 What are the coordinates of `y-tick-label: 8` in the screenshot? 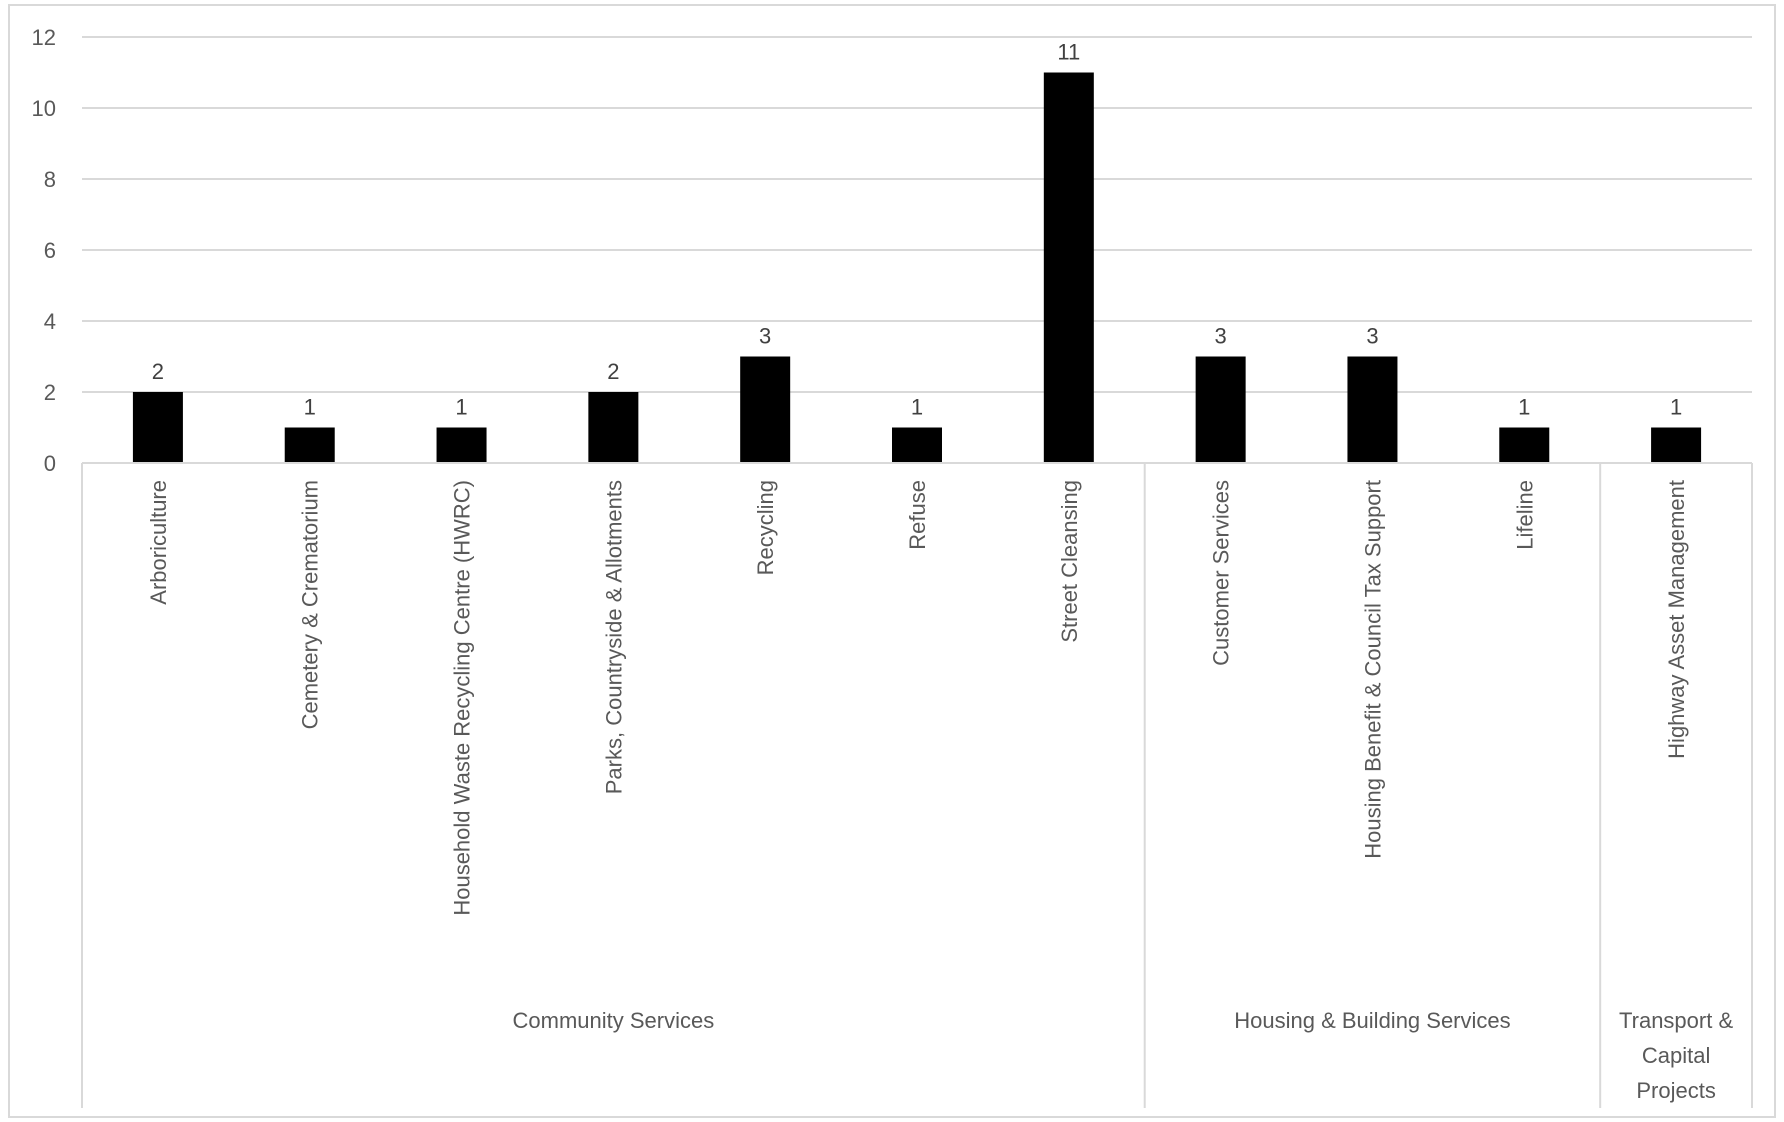 It's located at (50, 179).